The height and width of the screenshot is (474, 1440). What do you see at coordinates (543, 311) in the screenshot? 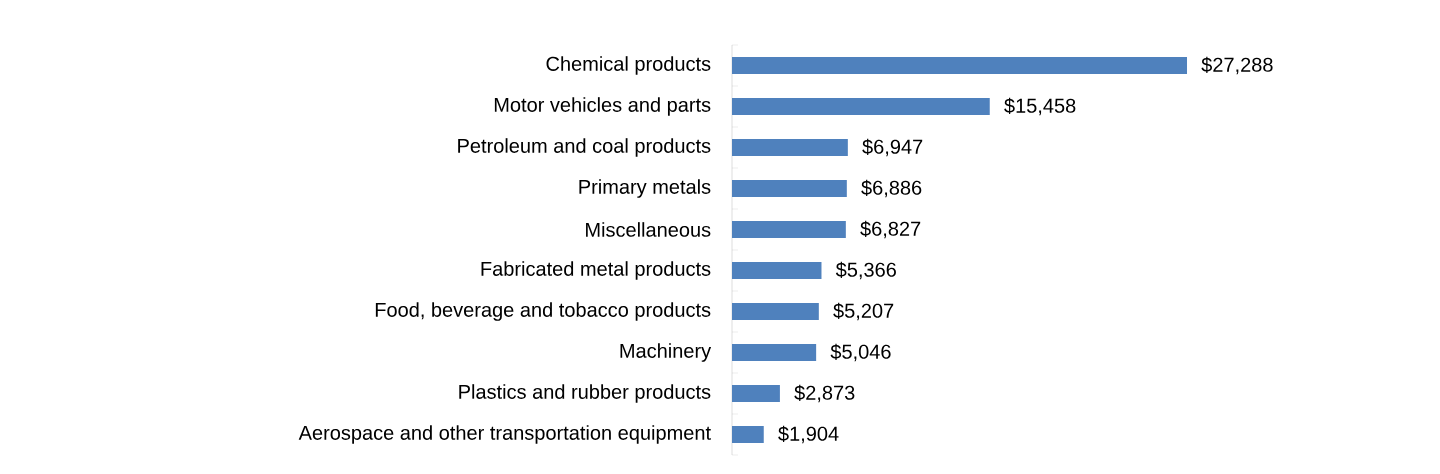
I see `y-tick-label: Food, beverage and tobacco products` at bounding box center [543, 311].